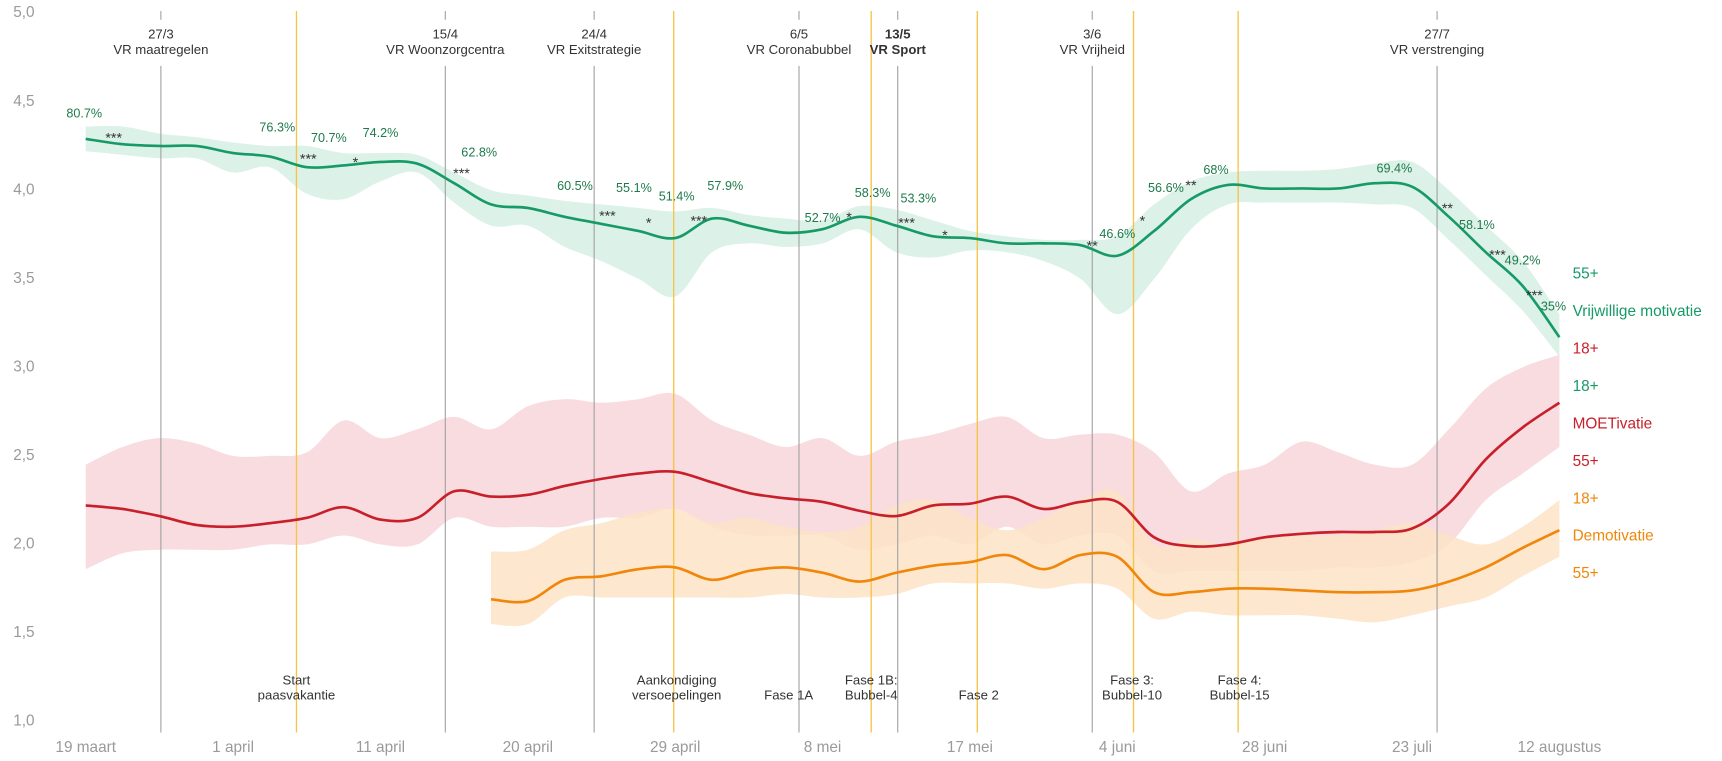  I want to click on percent-label: 76.3%, so click(277, 128).